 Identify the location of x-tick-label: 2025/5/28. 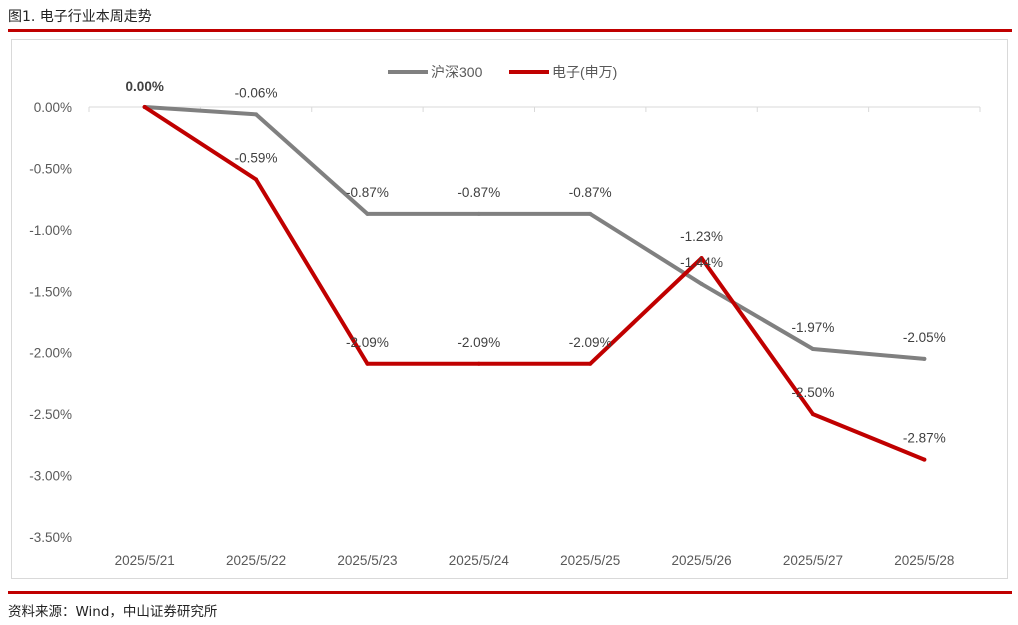
(924, 560).